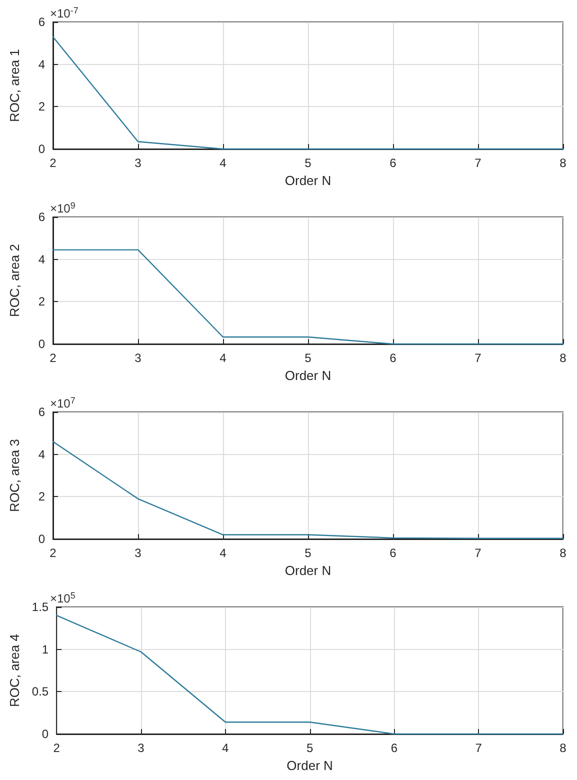 The height and width of the screenshot is (780, 577). I want to click on y-tick-label: 0.5, so click(40, 691).